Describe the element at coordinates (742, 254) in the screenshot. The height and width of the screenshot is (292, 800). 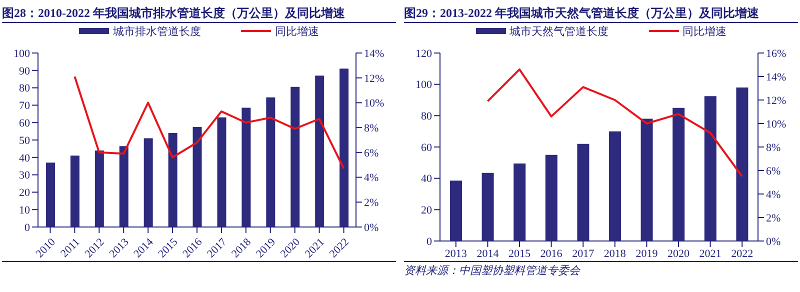
I see `x-tick-label: 2022` at that location.